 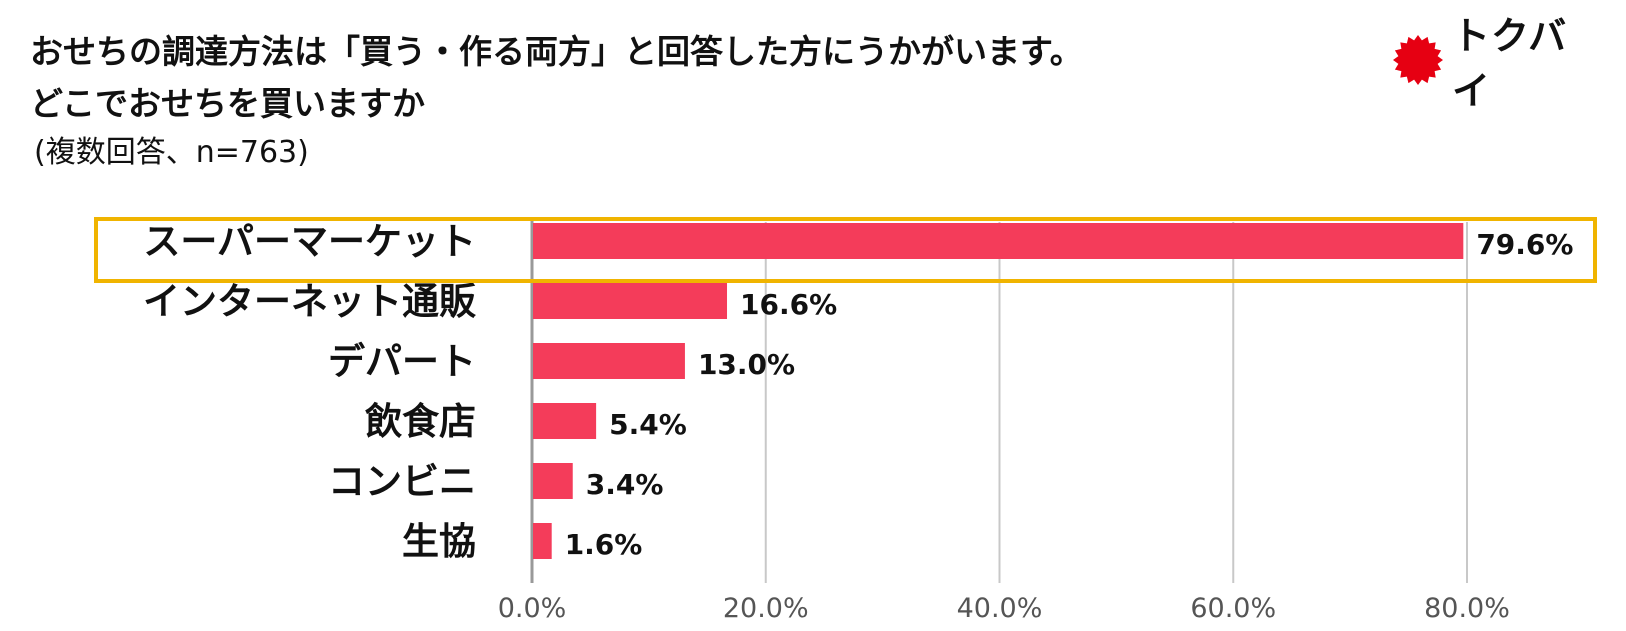 I want to click on category-label: 飲食店, so click(x=420, y=421).